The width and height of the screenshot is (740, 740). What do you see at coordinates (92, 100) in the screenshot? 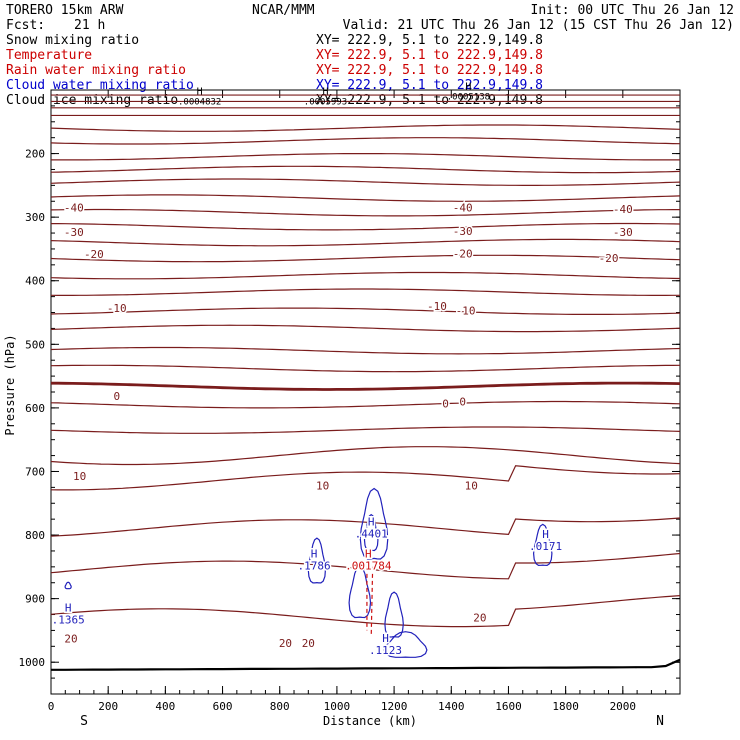
I see `legend-entry-name: Cloud ice mixing ratio` at bounding box center [92, 100].